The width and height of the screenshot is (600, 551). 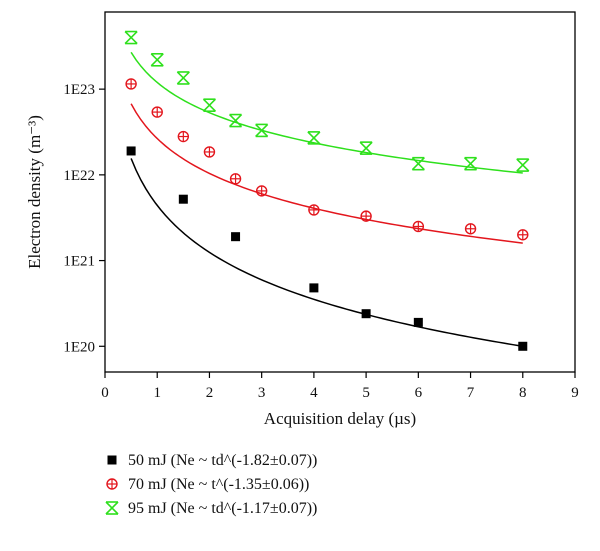 I want to click on x-tick-label: 5, so click(x=366, y=393).